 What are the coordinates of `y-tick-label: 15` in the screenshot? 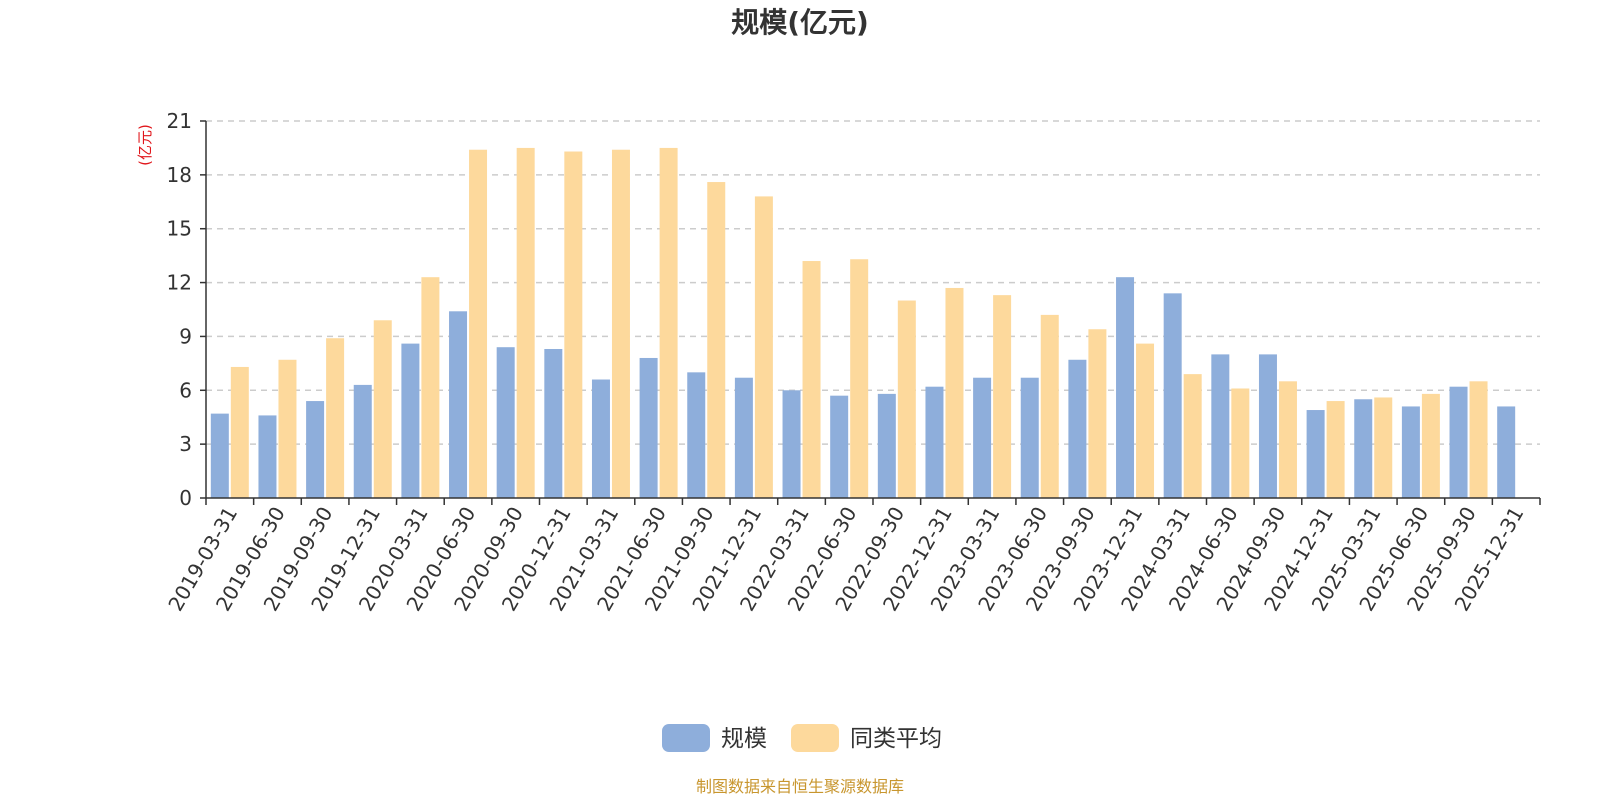 It's located at (179, 229).